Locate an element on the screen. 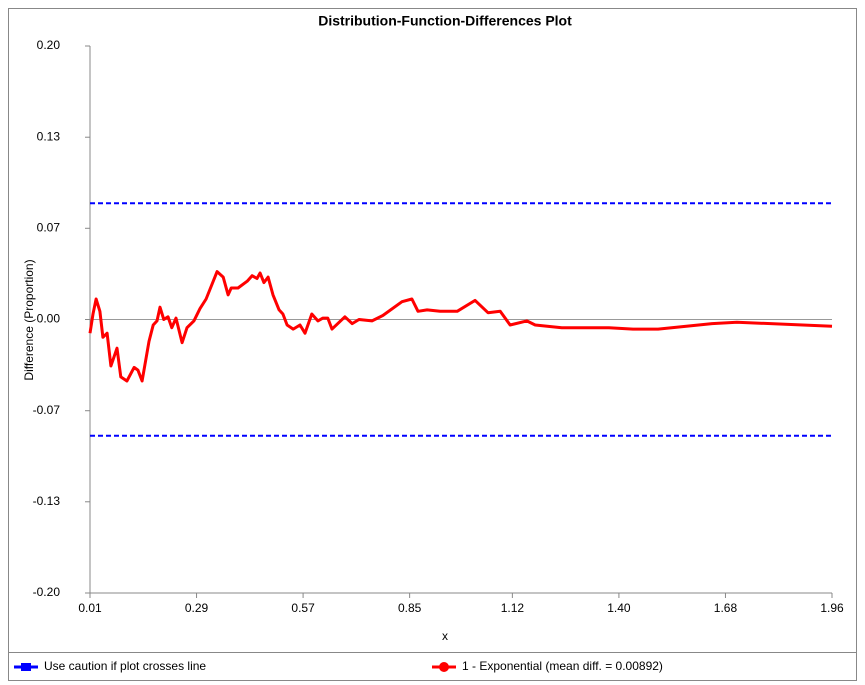  y-tick-label: 0.20 is located at coordinates (49, 45).